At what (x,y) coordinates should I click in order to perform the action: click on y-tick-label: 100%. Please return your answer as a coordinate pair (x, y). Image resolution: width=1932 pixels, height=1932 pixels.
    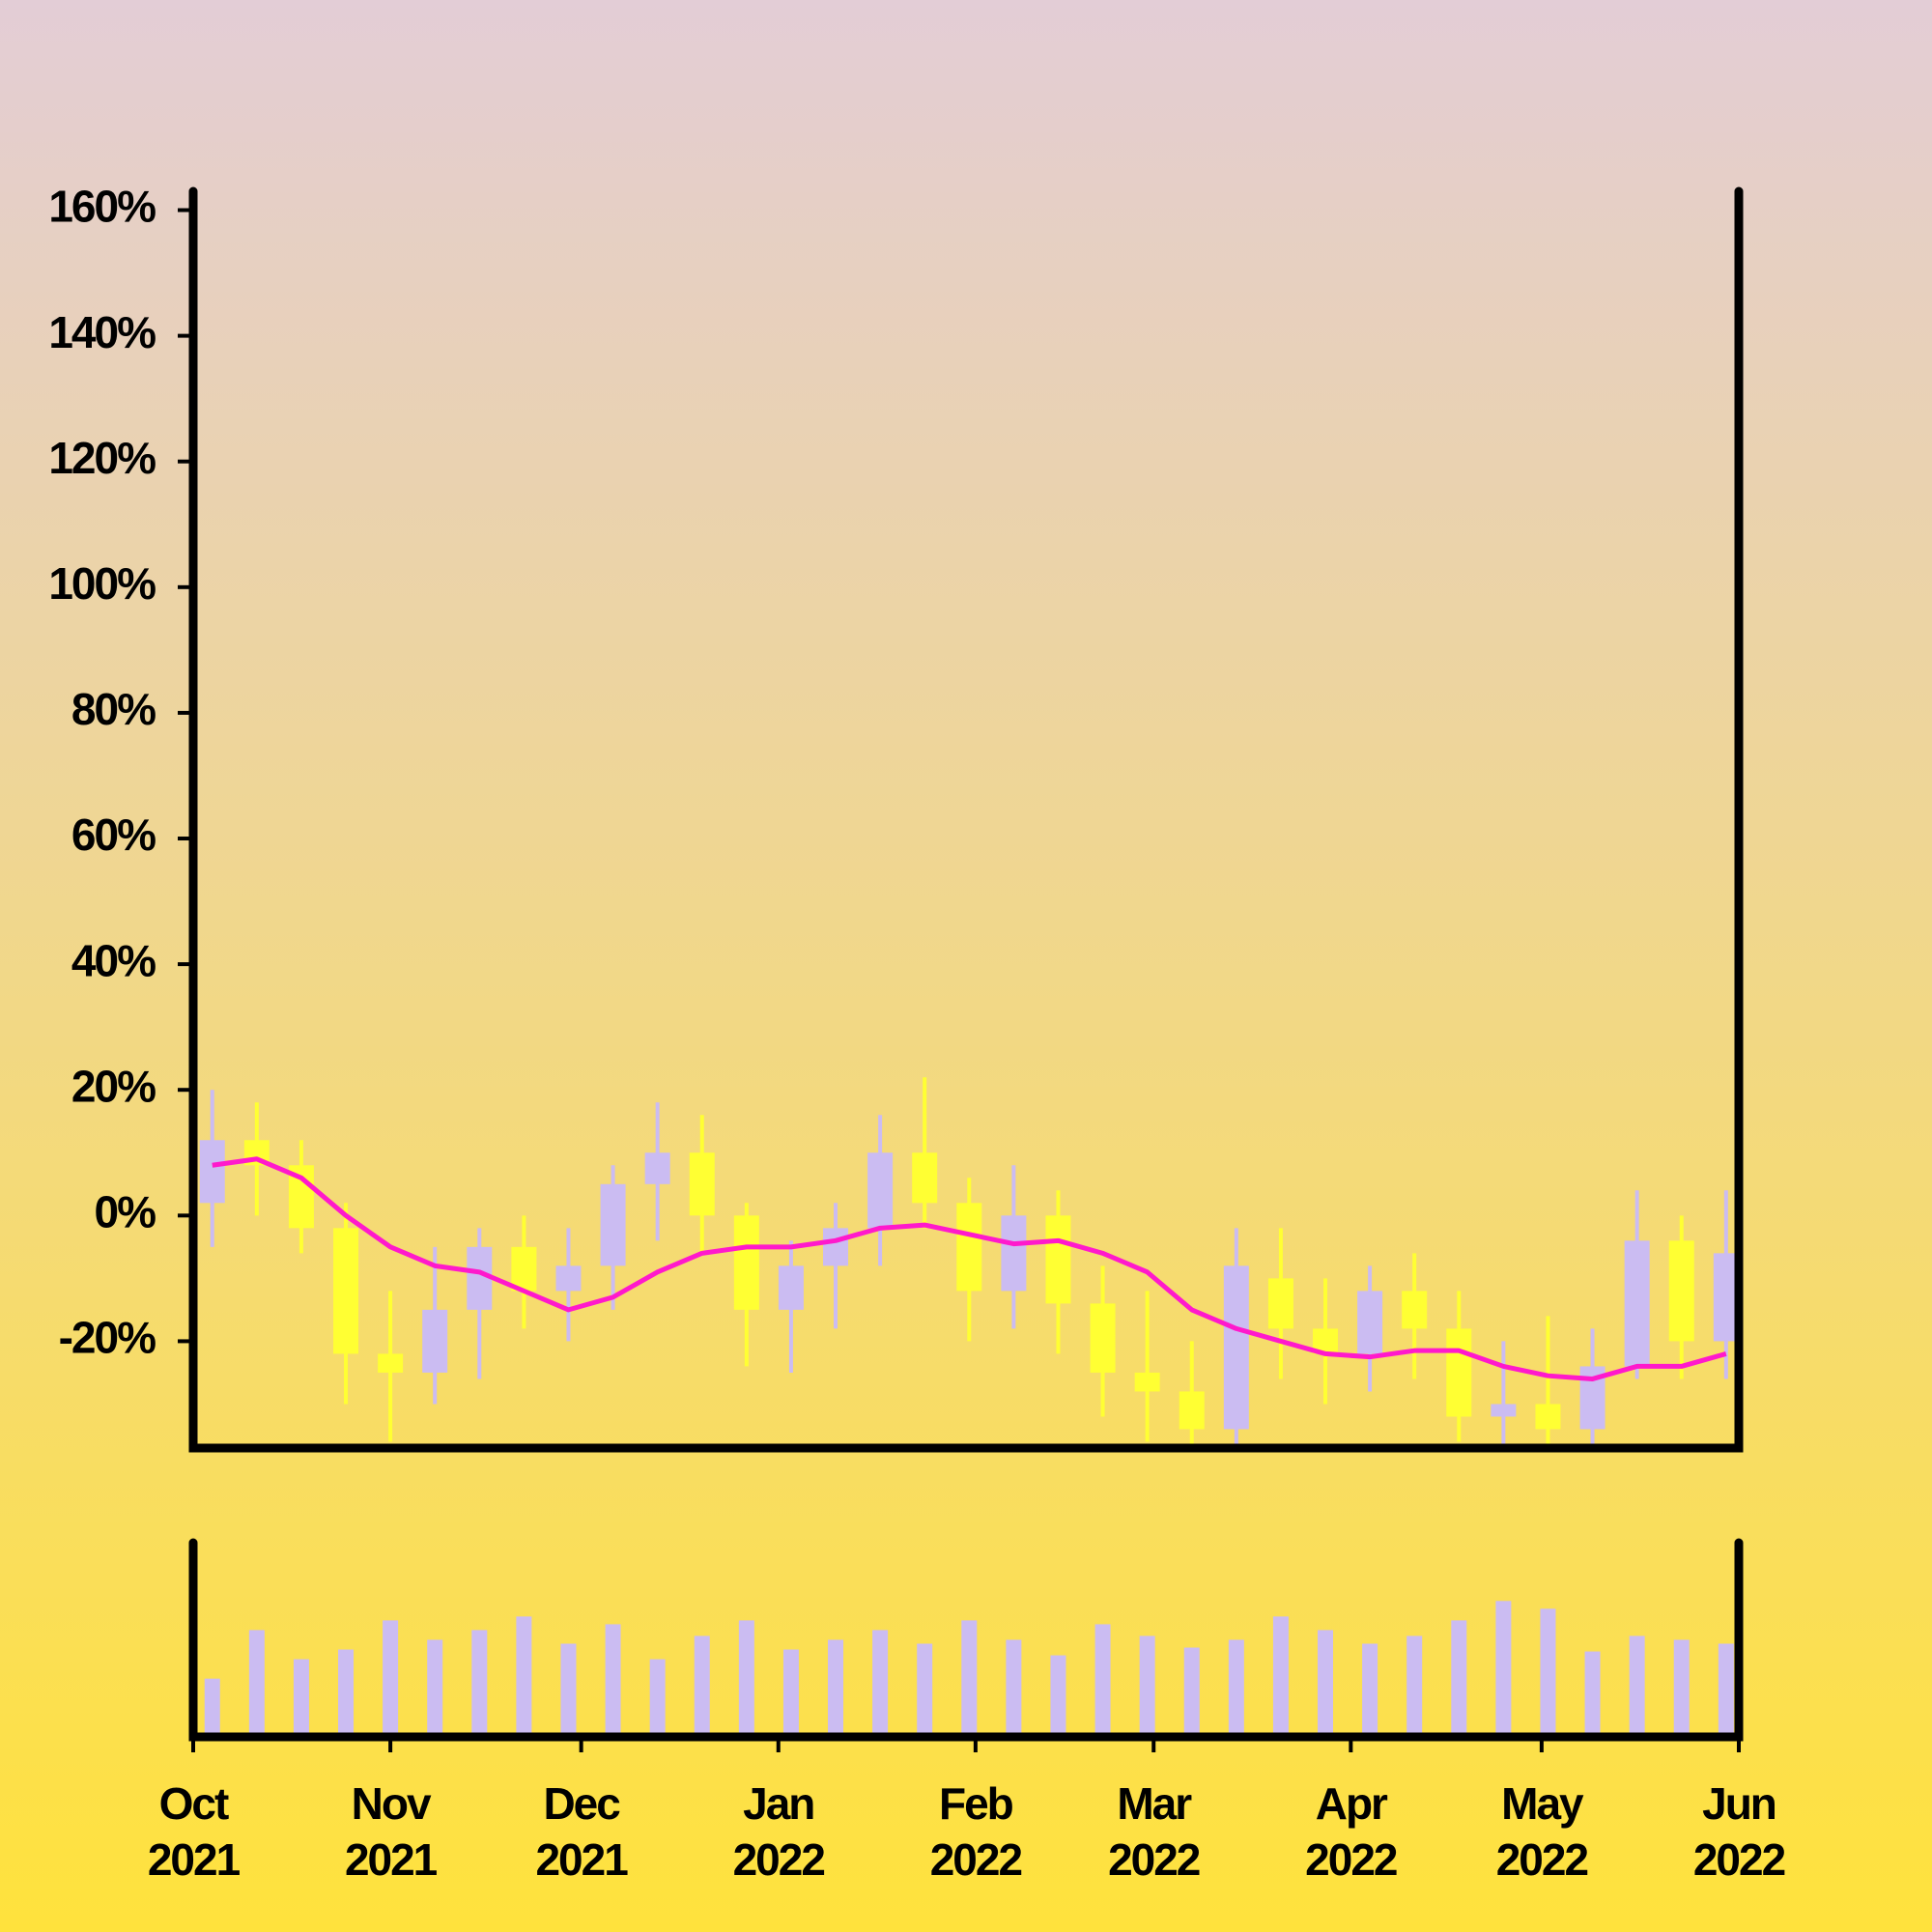
    Looking at the image, I should click on (102, 583).